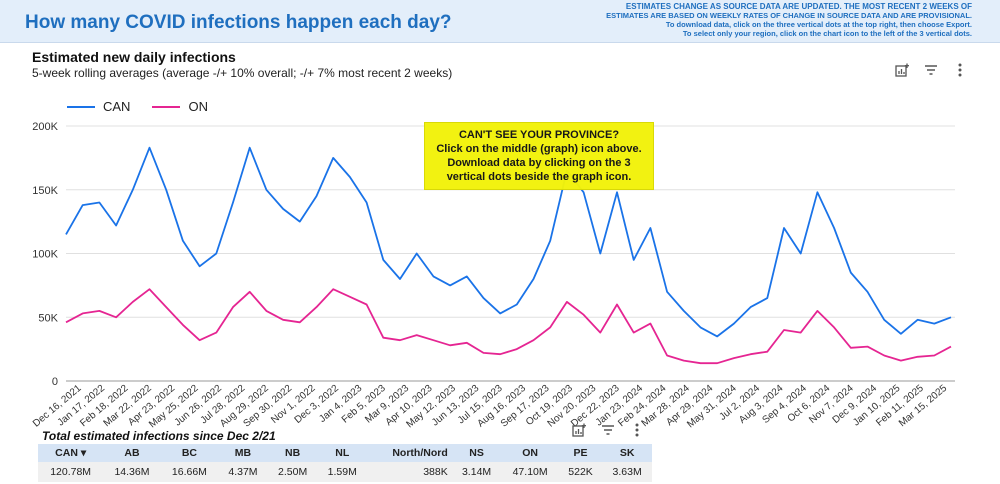 This screenshot has height=484, width=1000. I want to click on column-header-bc: BC, so click(189, 453).